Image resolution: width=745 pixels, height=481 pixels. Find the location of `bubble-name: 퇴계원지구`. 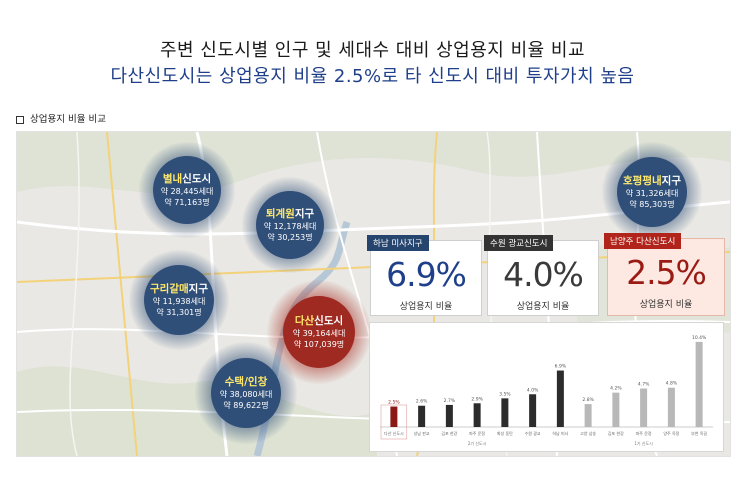

bubble-name: 퇴계원지구 is located at coordinates (290, 214).